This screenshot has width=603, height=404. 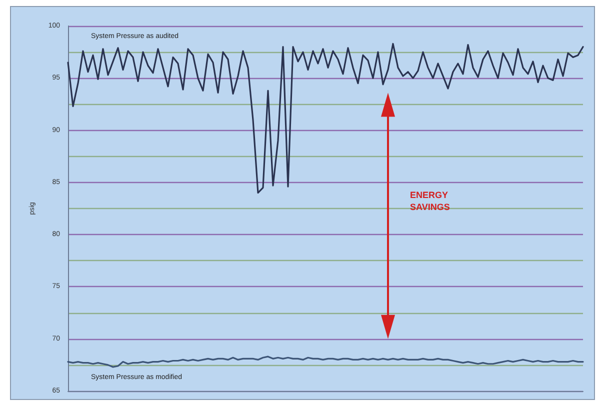 What do you see at coordinates (430, 201) in the screenshot?
I see `annotation: ENERGY SAVINGS` at bounding box center [430, 201].